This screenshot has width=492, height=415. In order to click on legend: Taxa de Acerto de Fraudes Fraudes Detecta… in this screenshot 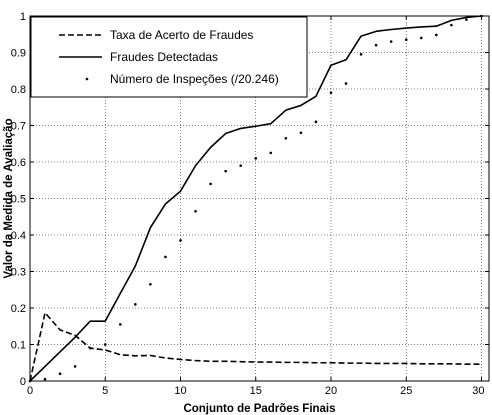, I will do `click(169, 57)`.